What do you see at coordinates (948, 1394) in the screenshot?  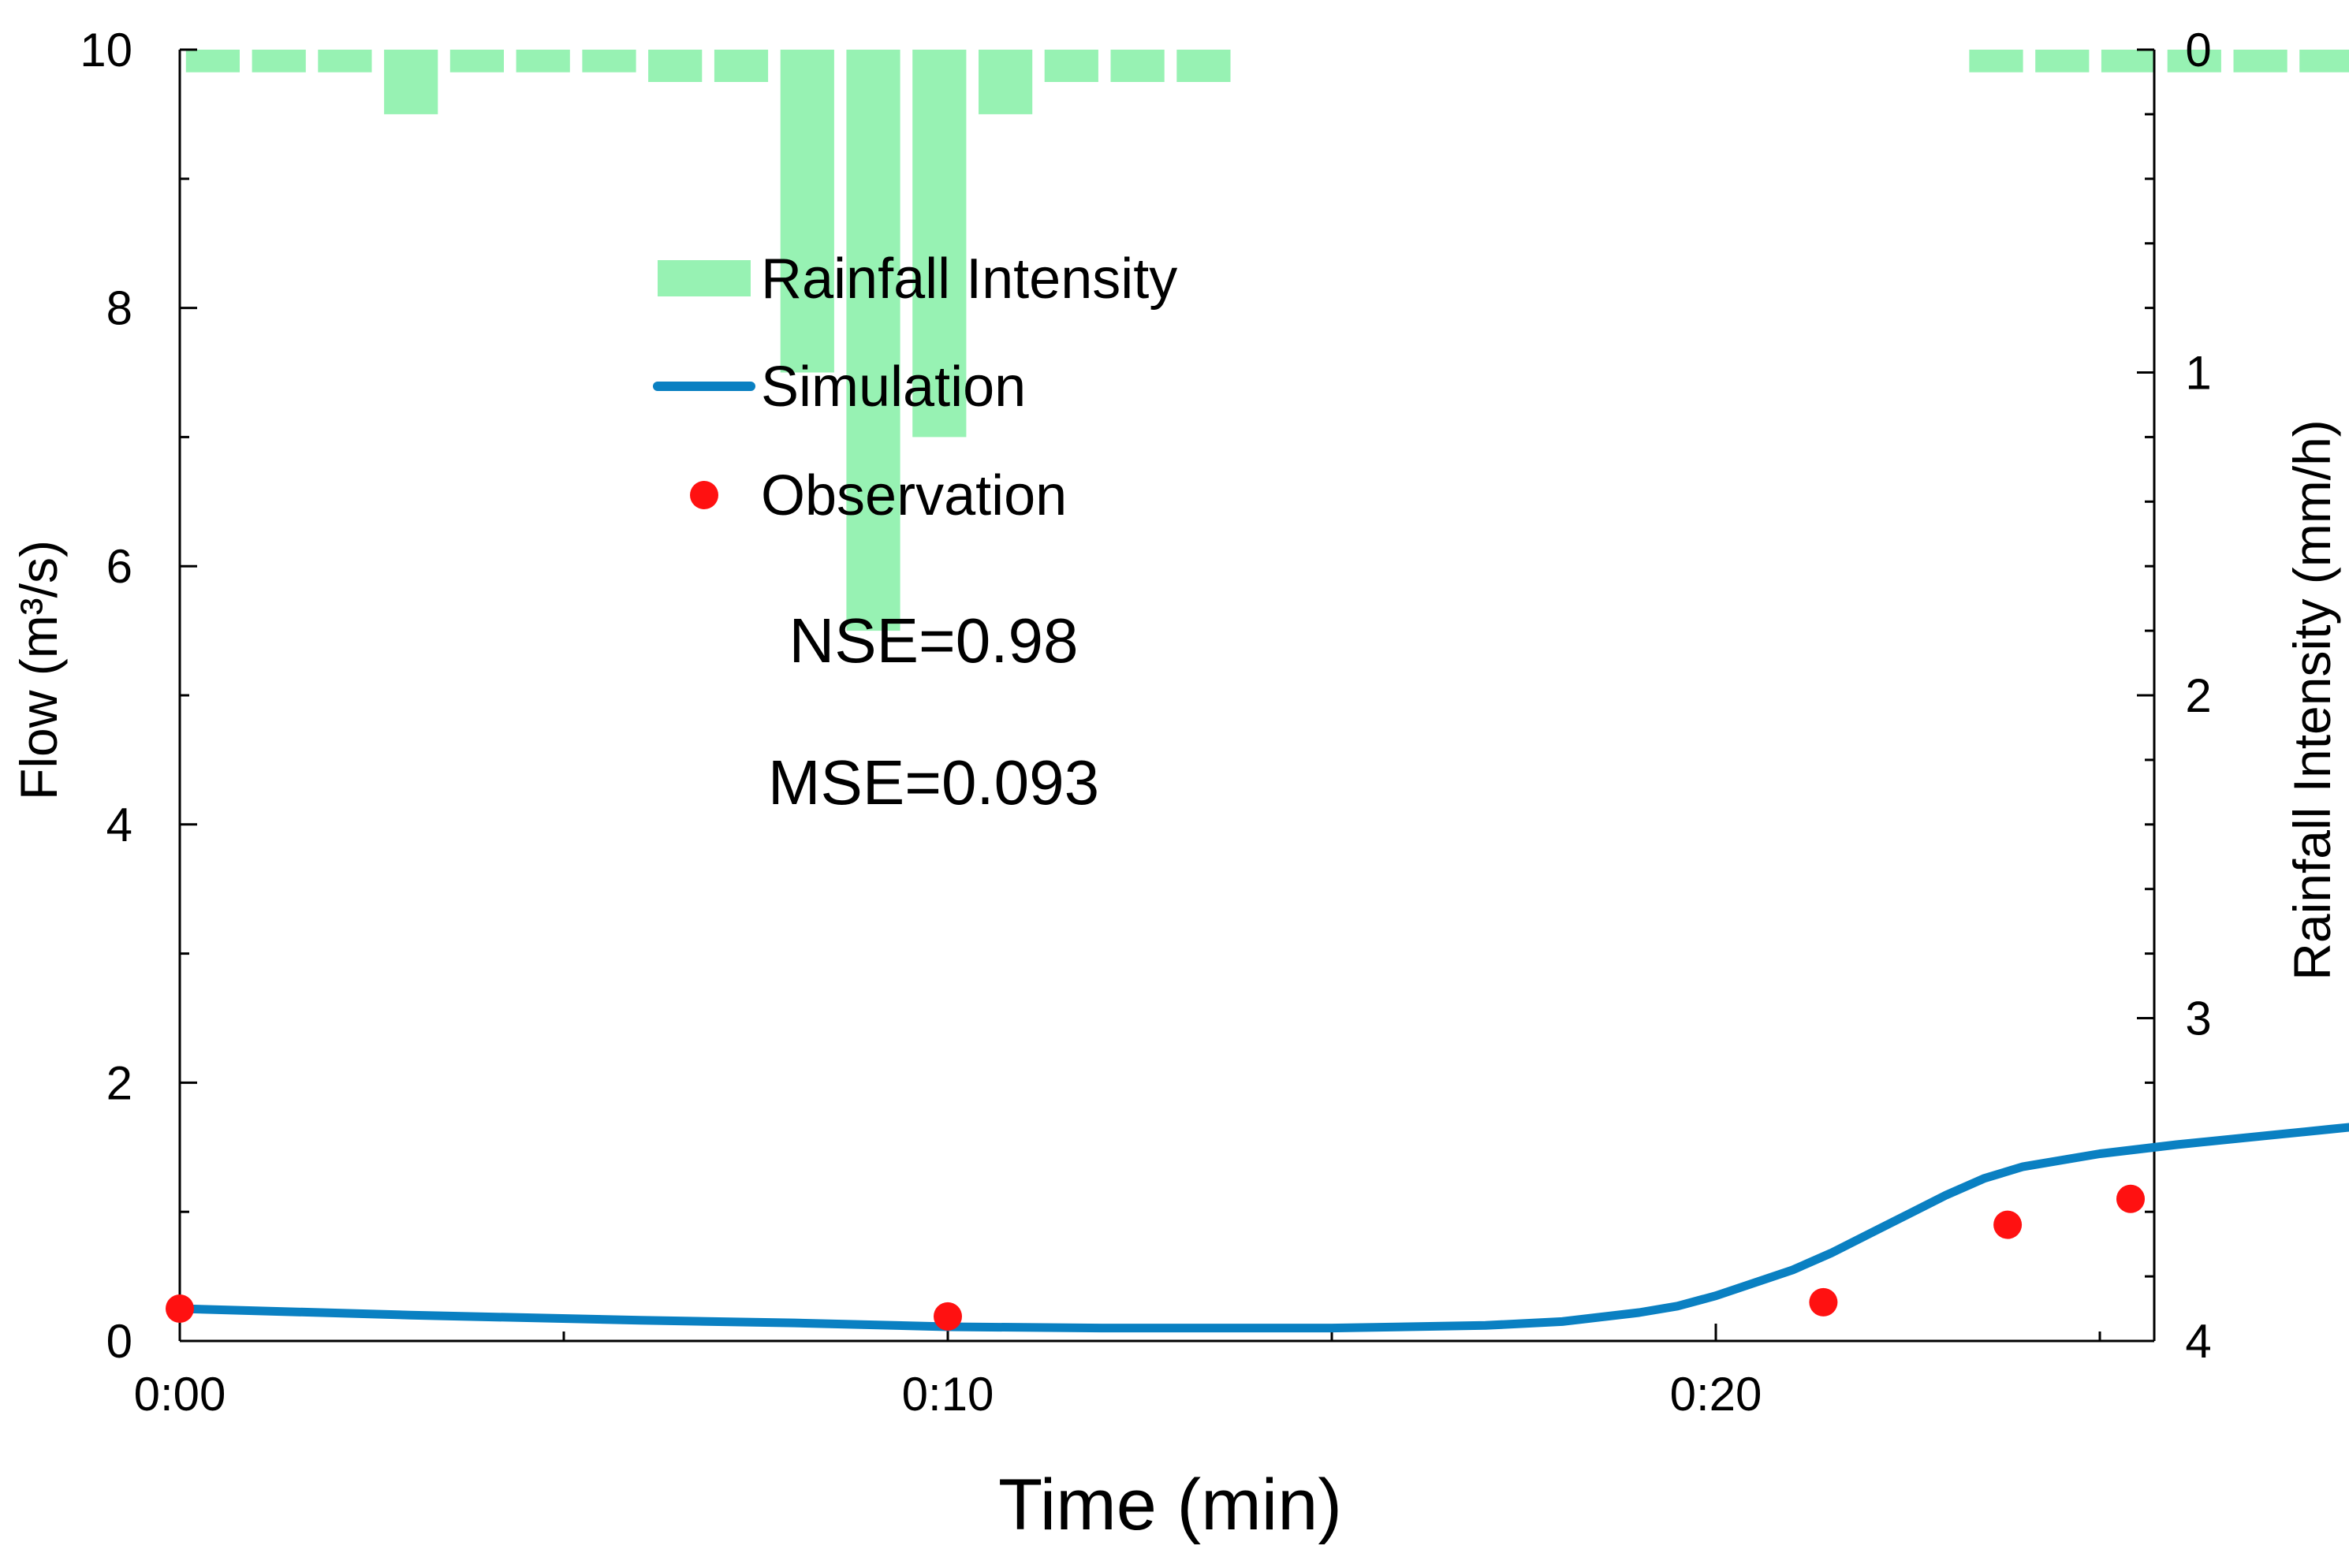 I see `x-tick-label: 0:10` at bounding box center [948, 1394].